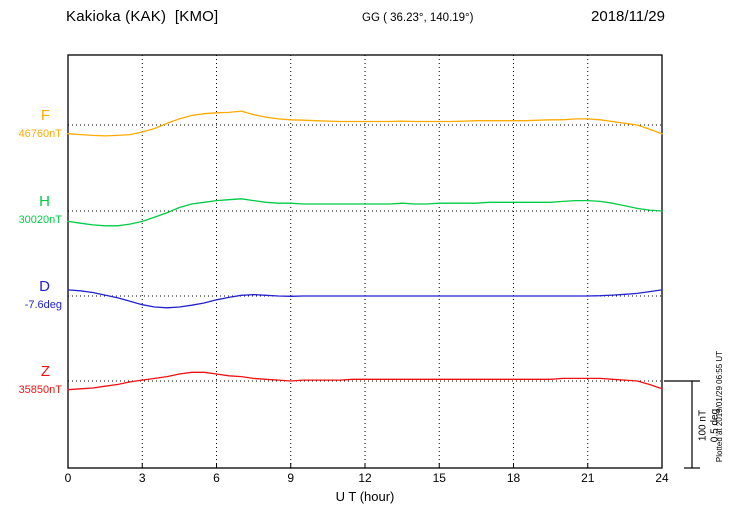 The height and width of the screenshot is (520, 730). I want to click on series-F-label: F, so click(45, 115).